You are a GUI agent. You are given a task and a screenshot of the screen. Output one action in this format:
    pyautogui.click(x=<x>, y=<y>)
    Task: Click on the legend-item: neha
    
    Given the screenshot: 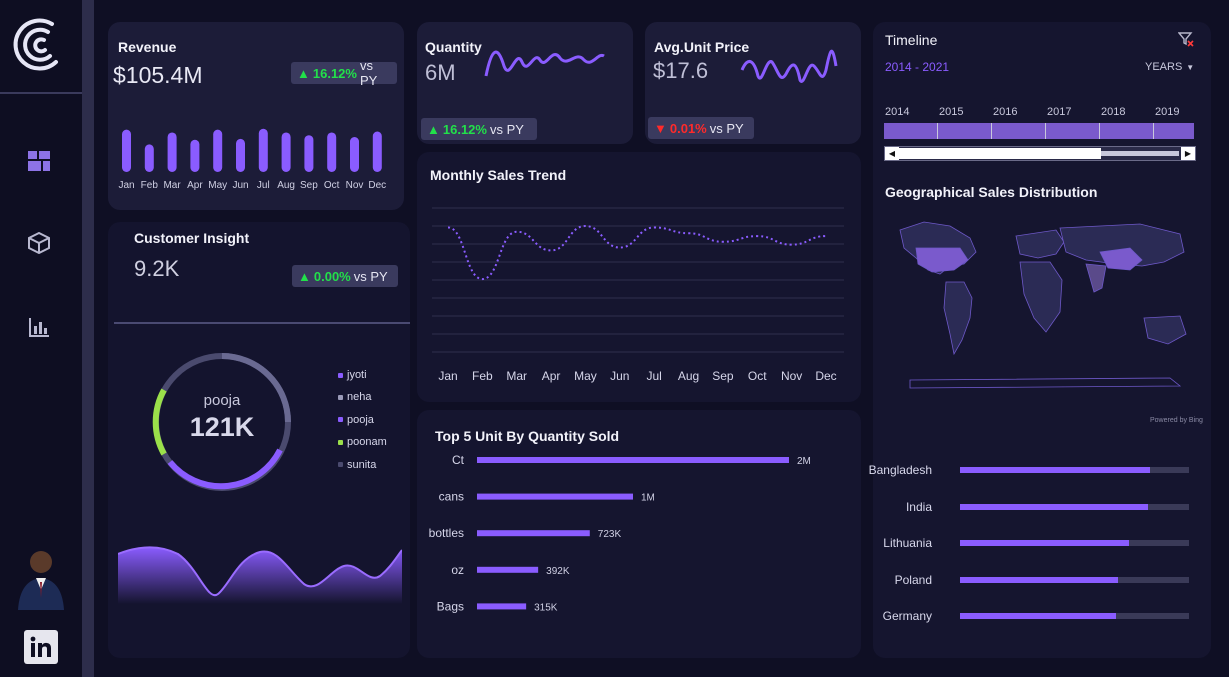 What is the action you would take?
    pyautogui.click(x=354, y=397)
    